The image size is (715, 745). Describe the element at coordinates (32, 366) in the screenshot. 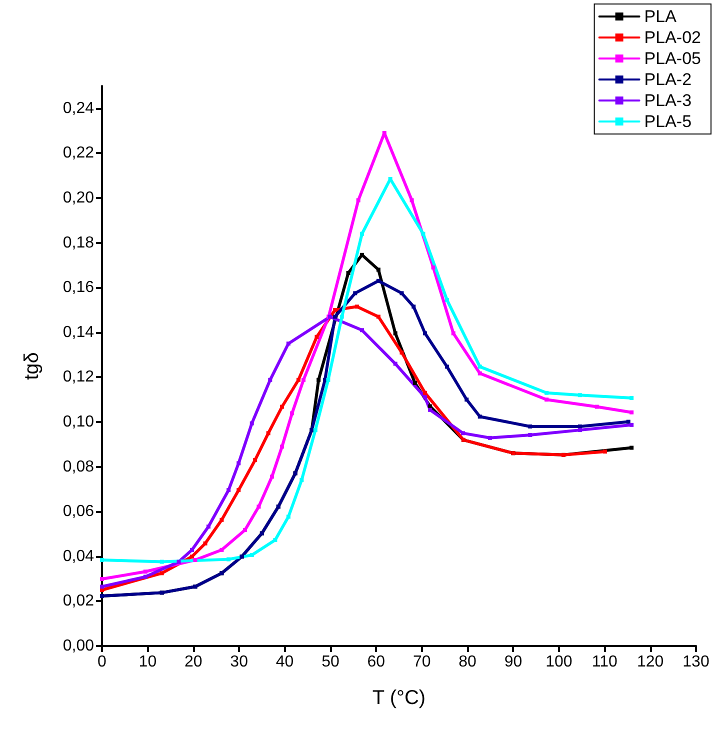

I see `y-axis-title: tgδ` at that location.